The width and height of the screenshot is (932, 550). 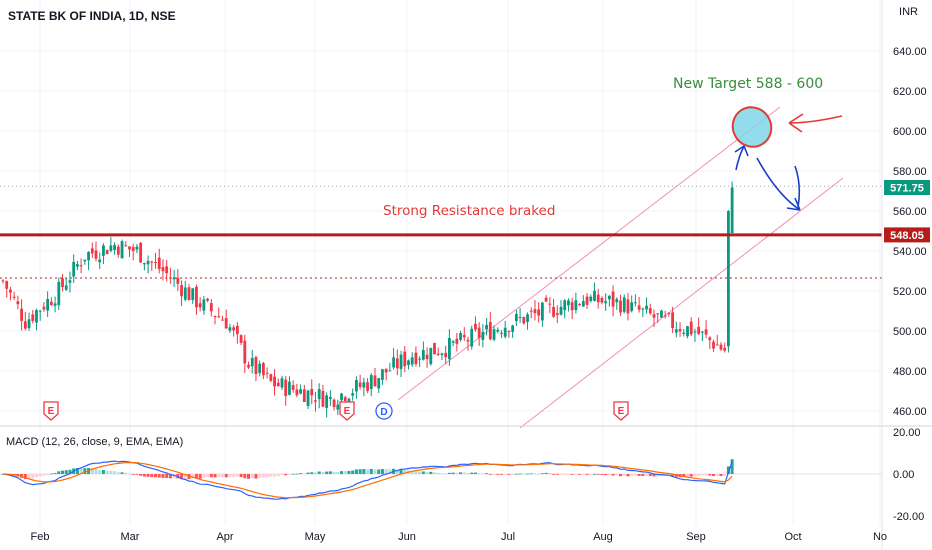 I want to click on time-tick-label: No, so click(x=880, y=537).